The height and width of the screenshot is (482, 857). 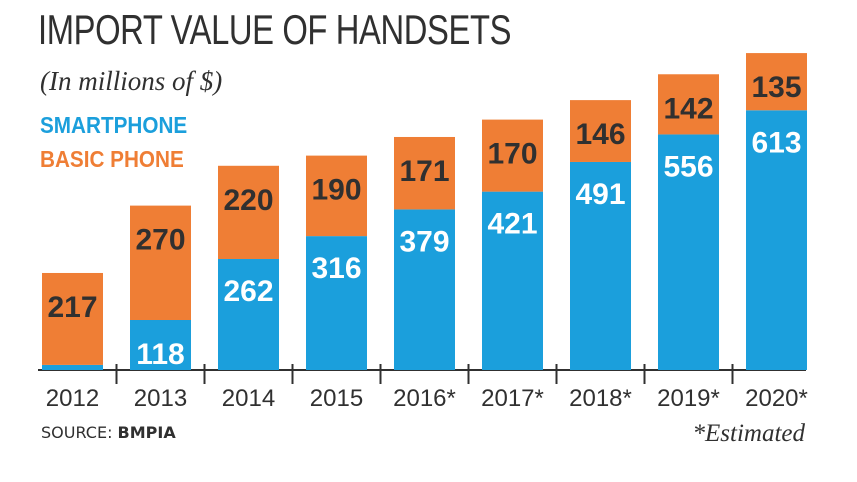 What do you see at coordinates (336, 268) in the screenshot?
I see `data-label-smartphone-2015: 316` at bounding box center [336, 268].